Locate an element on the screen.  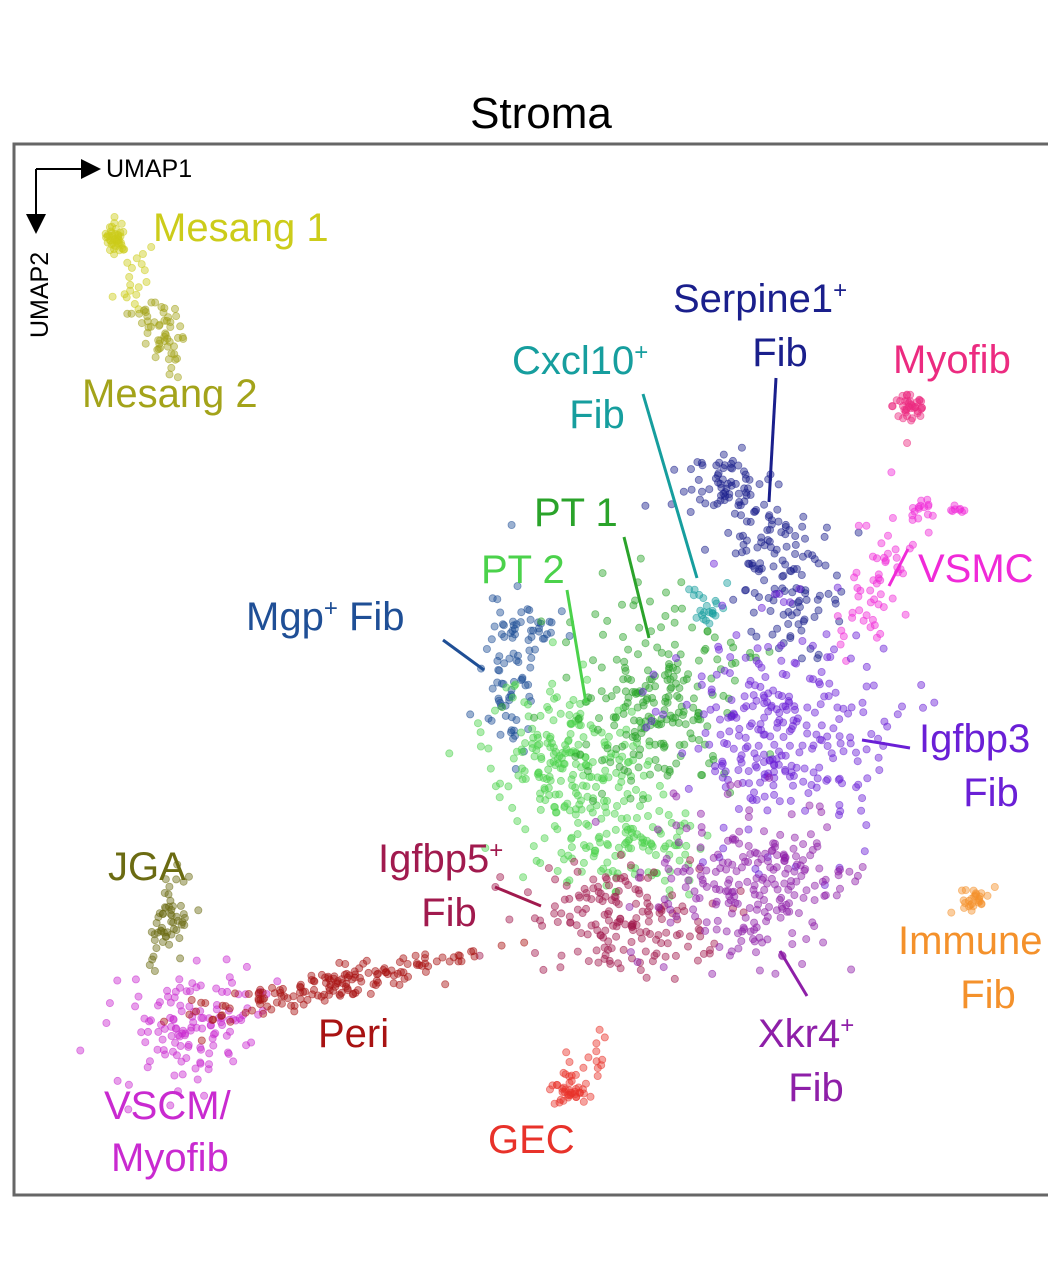
label-cxcl10-sup: + is located at coordinates (641, 352).